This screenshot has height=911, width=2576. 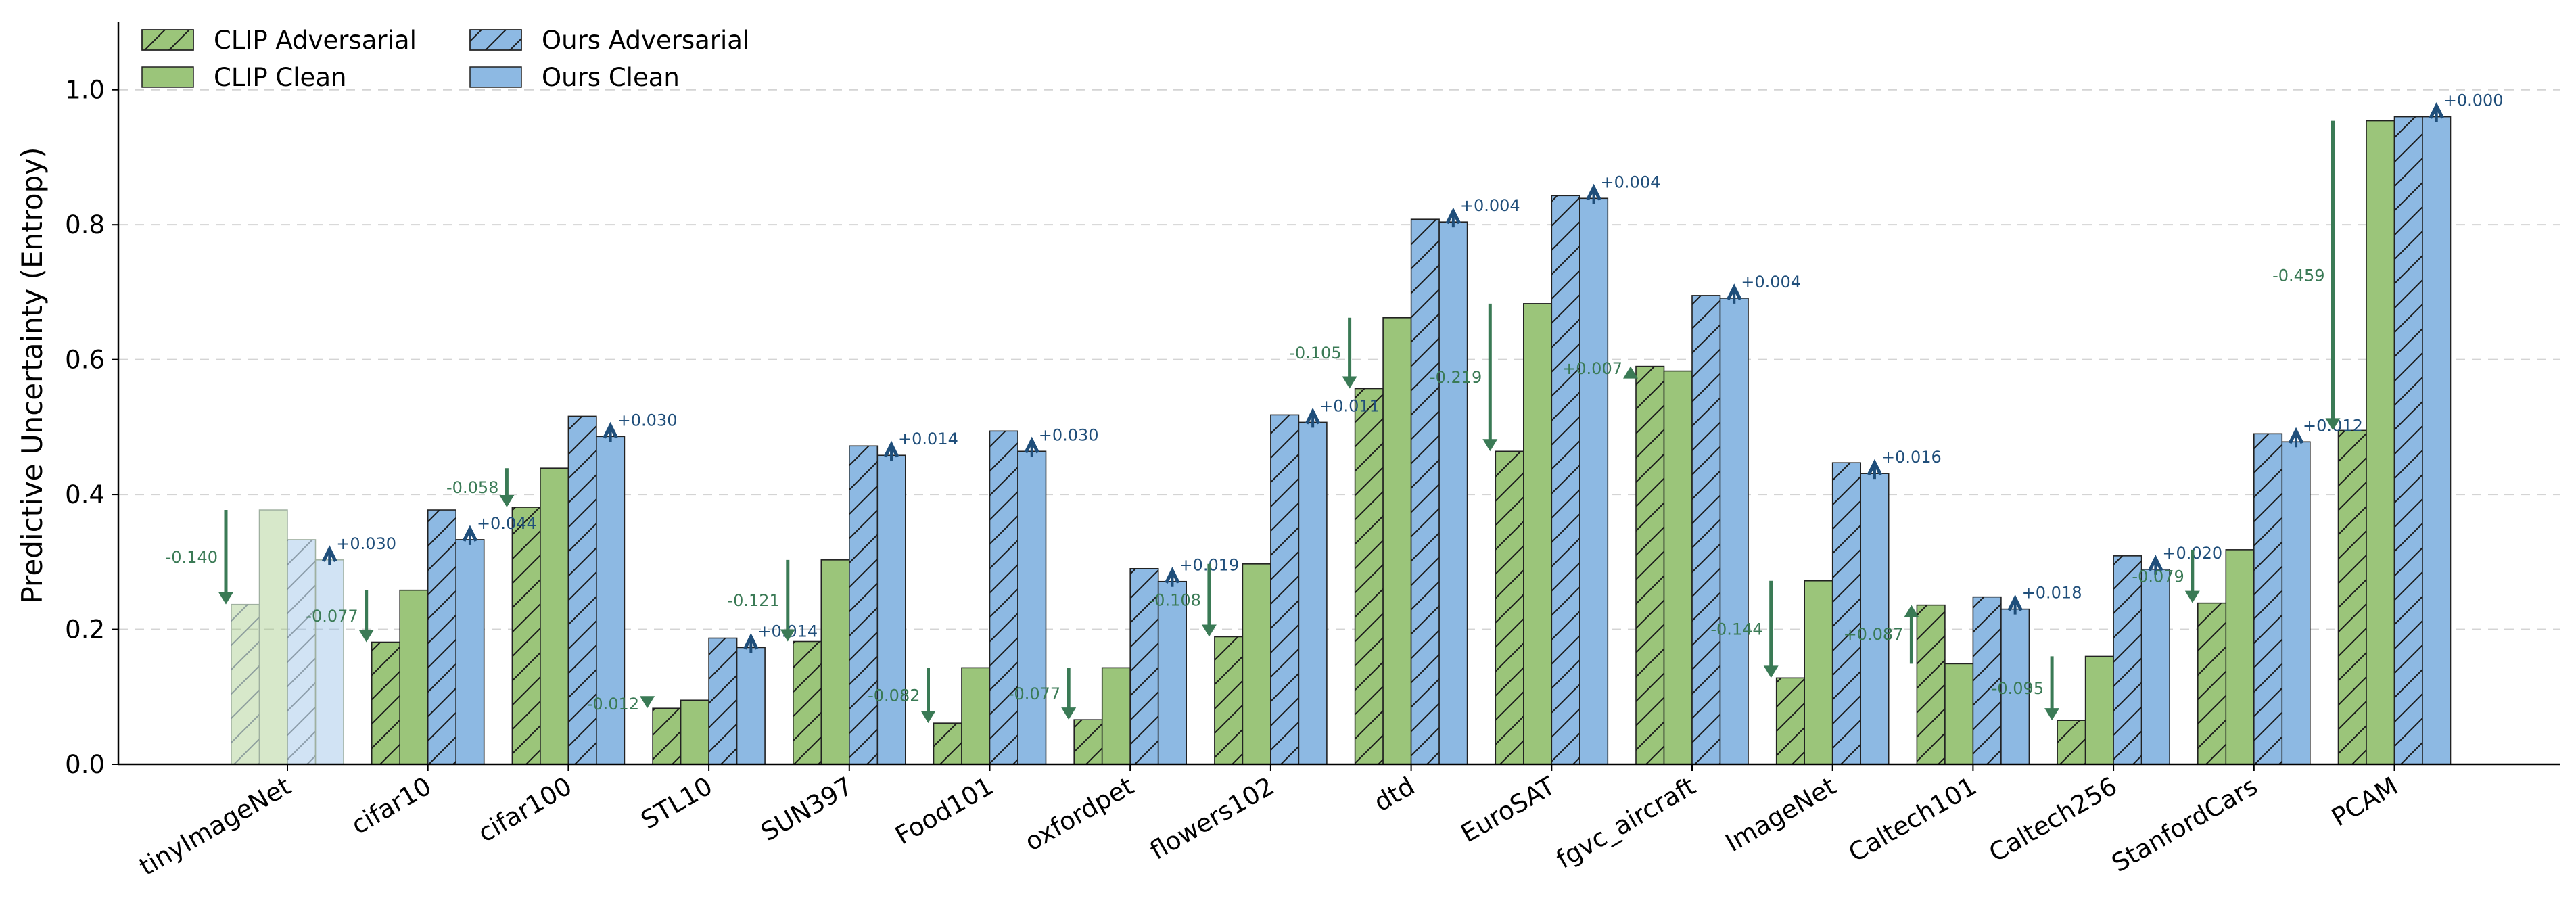 I want to click on legend-swatch-clip-adversarial-hatch, so click(x=167, y=40).